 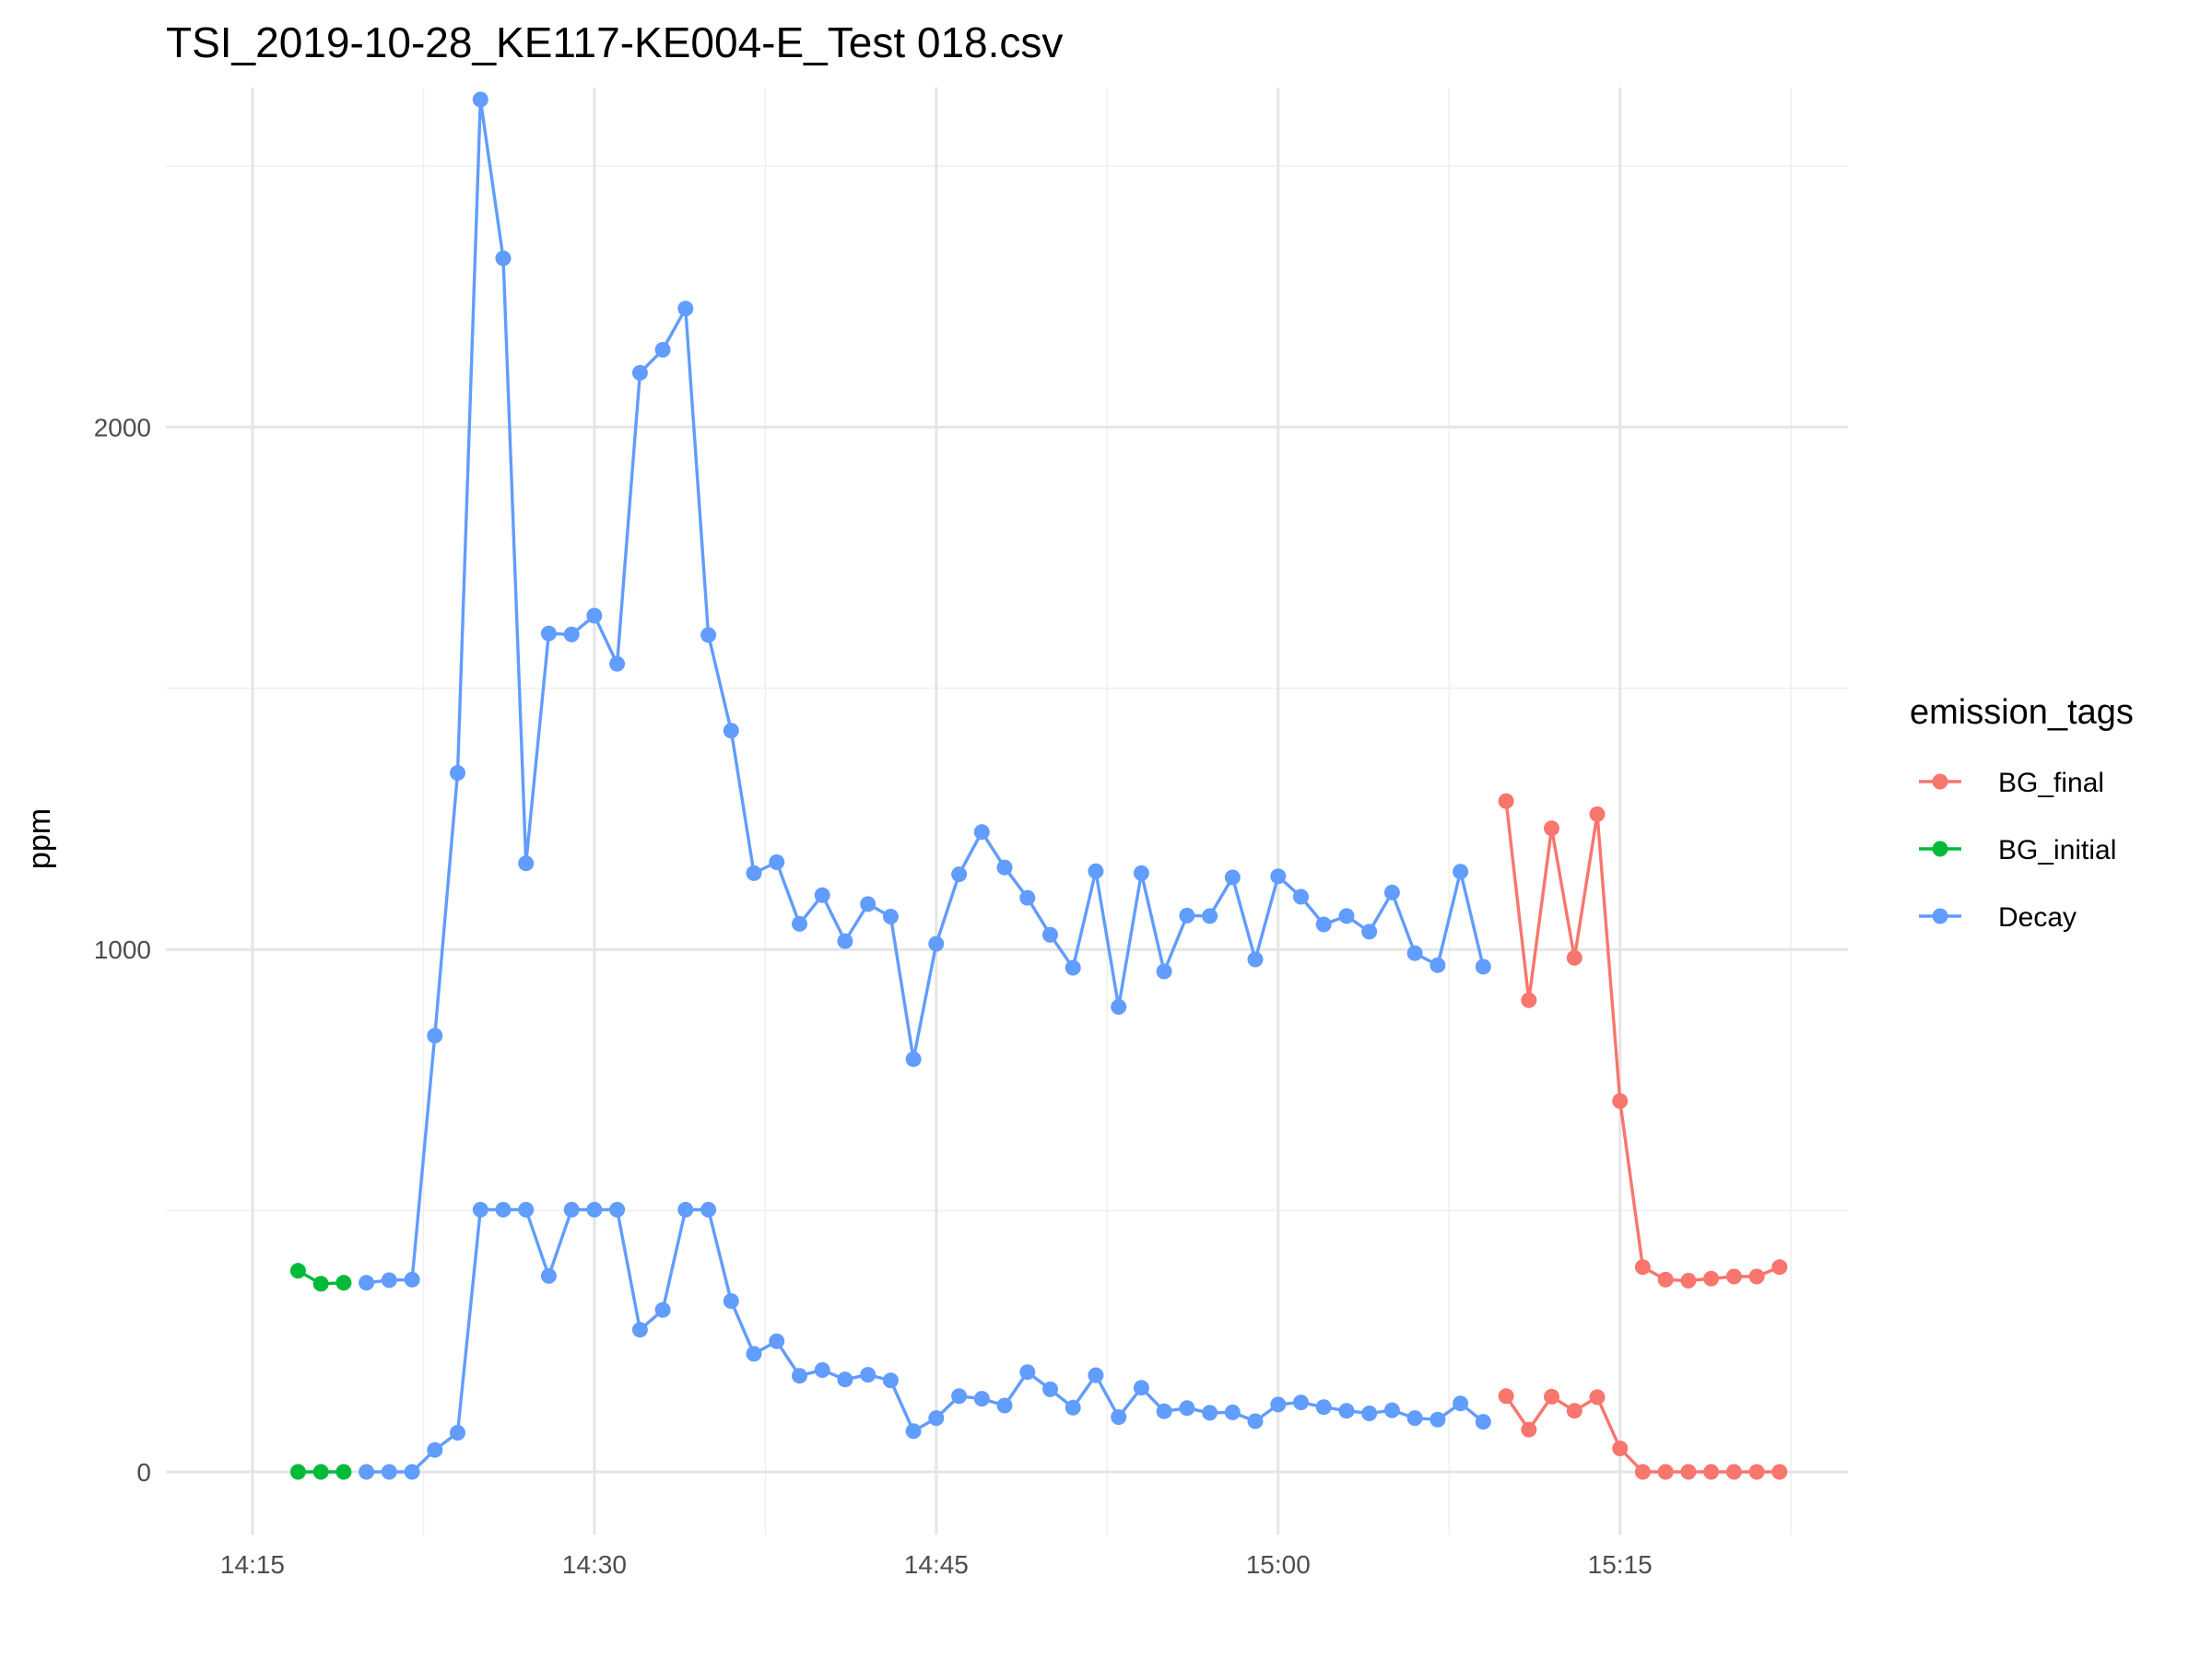 What do you see at coordinates (39, 838) in the screenshot?
I see `y-axis-title: ppm` at bounding box center [39, 838].